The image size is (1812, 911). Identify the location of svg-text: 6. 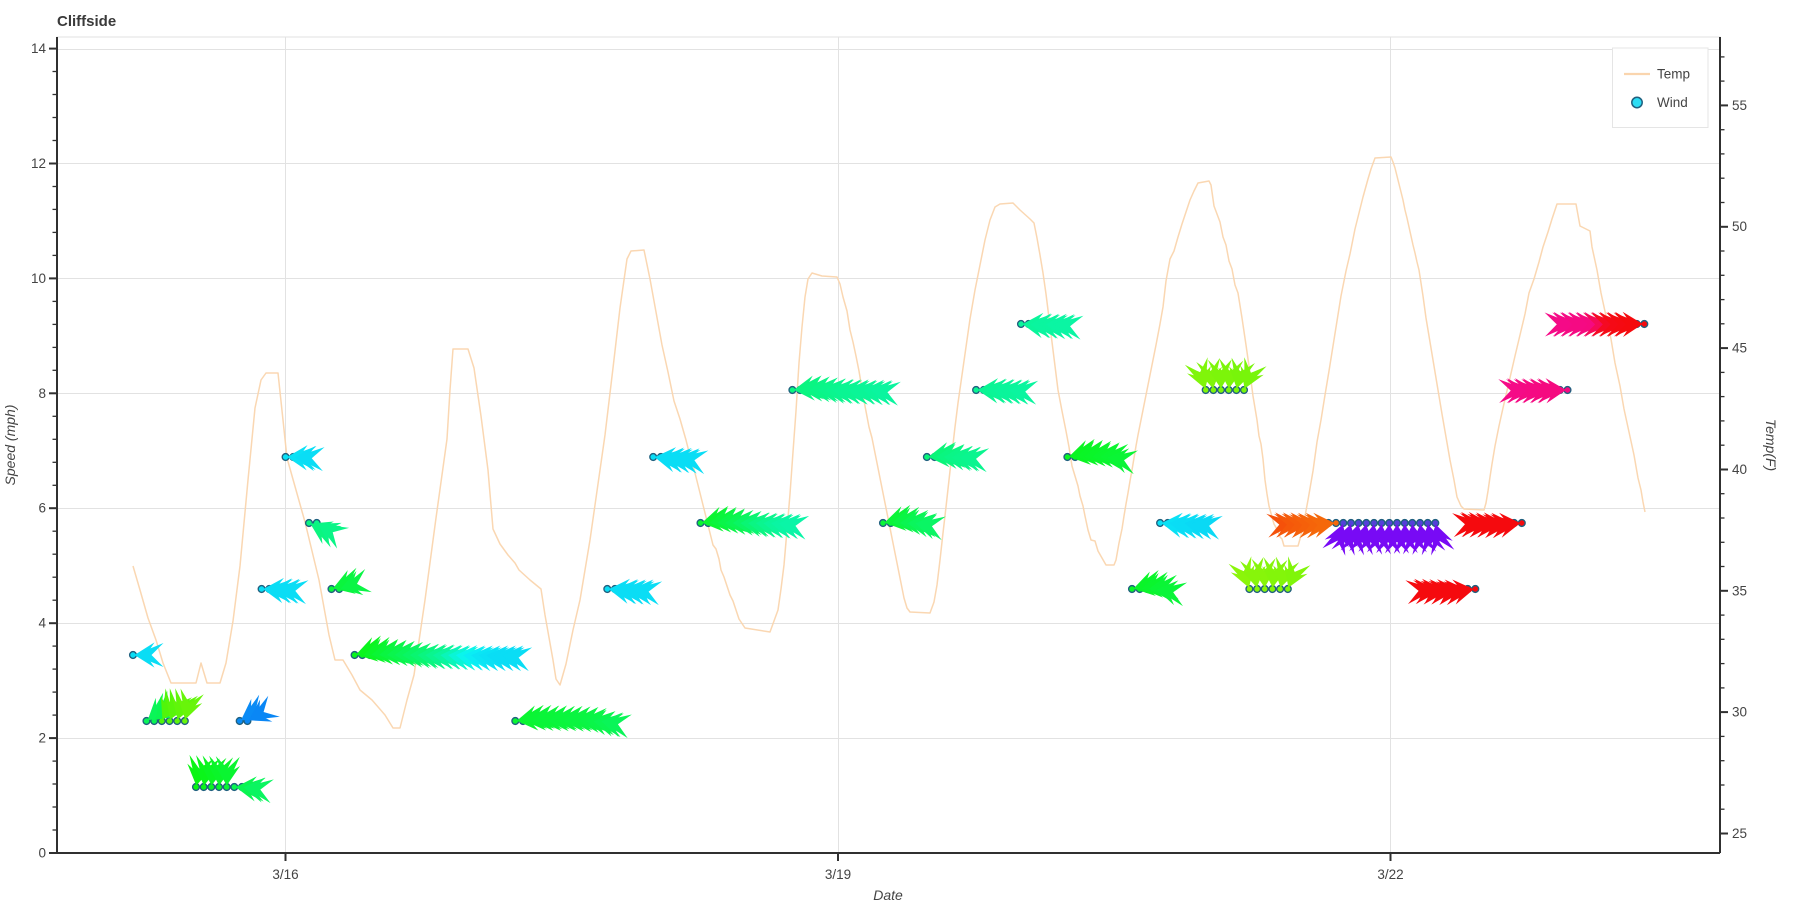
(42, 508).